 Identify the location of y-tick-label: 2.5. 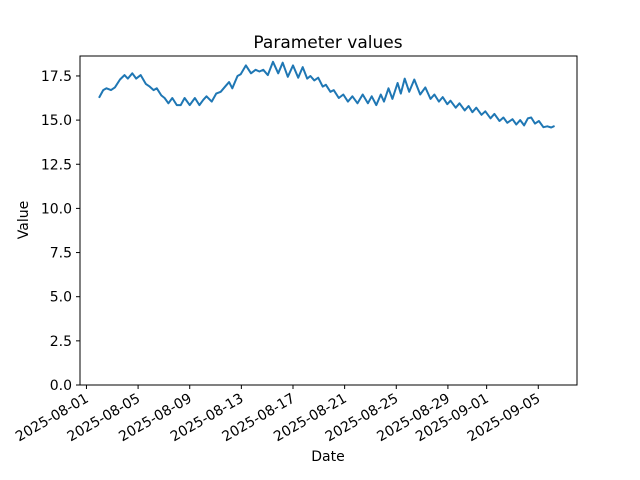
(61, 342).